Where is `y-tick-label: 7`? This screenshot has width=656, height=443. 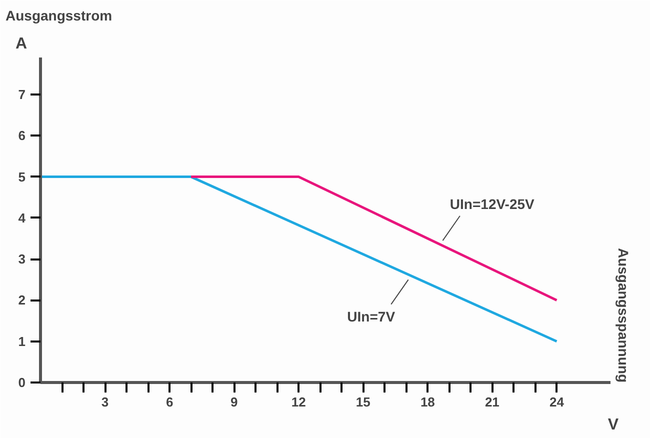 y-tick-label: 7 is located at coordinates (22, 94).